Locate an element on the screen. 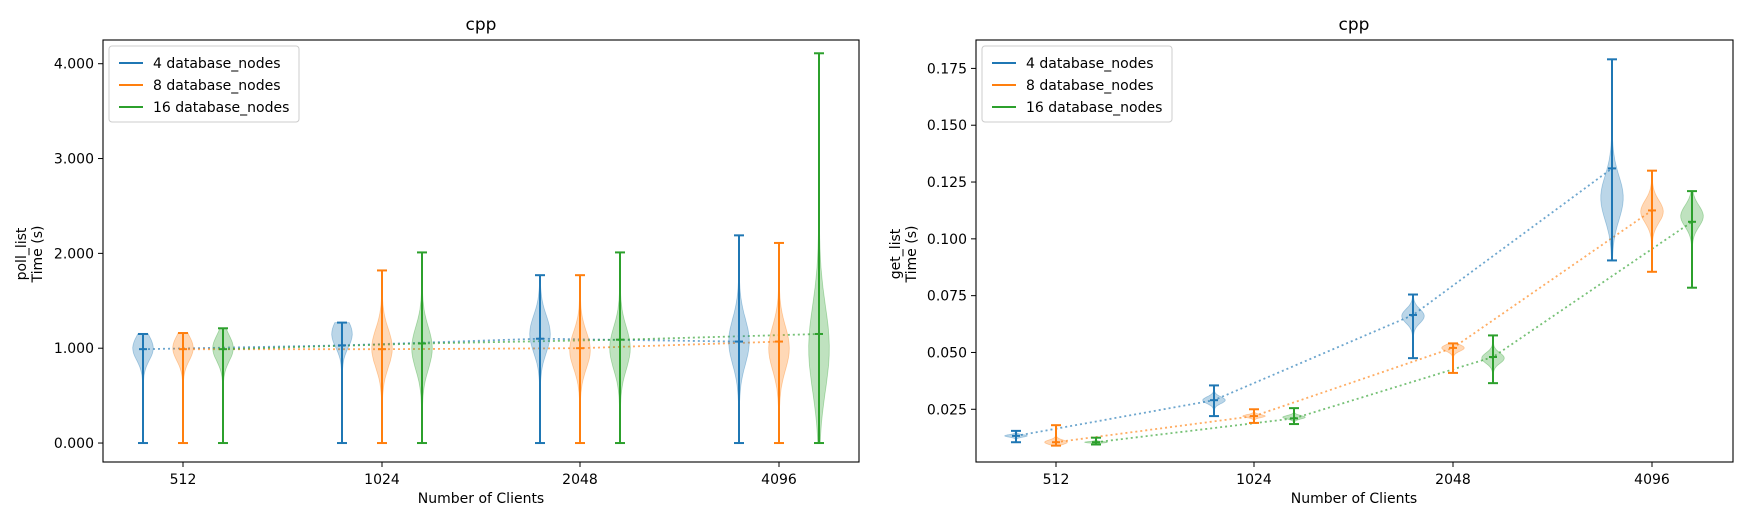  y-tick-label: 0.000 is located at coordinates (74, 444).